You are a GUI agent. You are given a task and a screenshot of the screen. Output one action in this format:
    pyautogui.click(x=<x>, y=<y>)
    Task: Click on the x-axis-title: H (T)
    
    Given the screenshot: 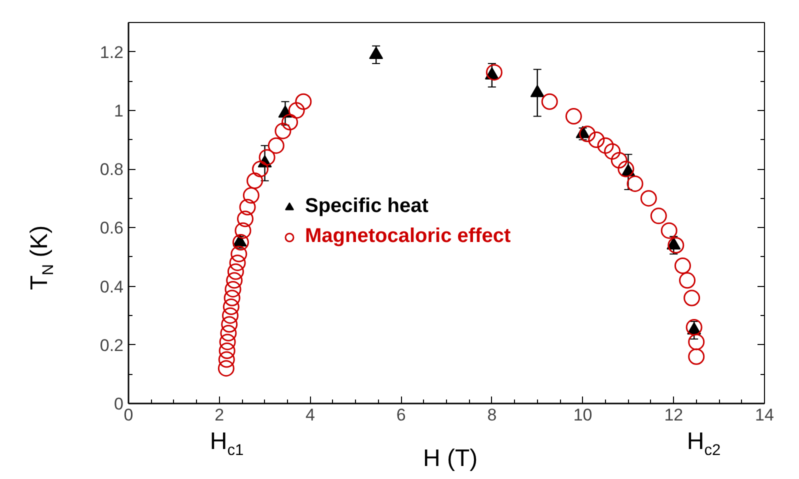 What is the action you would take?
    pyautogui.click(x=450, y=459)
    